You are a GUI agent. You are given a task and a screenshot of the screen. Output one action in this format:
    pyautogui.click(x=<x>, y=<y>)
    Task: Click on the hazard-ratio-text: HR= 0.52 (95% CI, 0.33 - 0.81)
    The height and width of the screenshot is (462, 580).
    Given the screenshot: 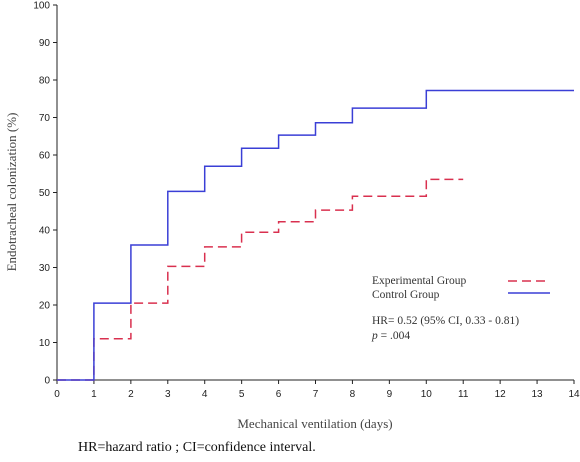 What is the action you would take?
    pyautogui.click(x=445, y=321)
    